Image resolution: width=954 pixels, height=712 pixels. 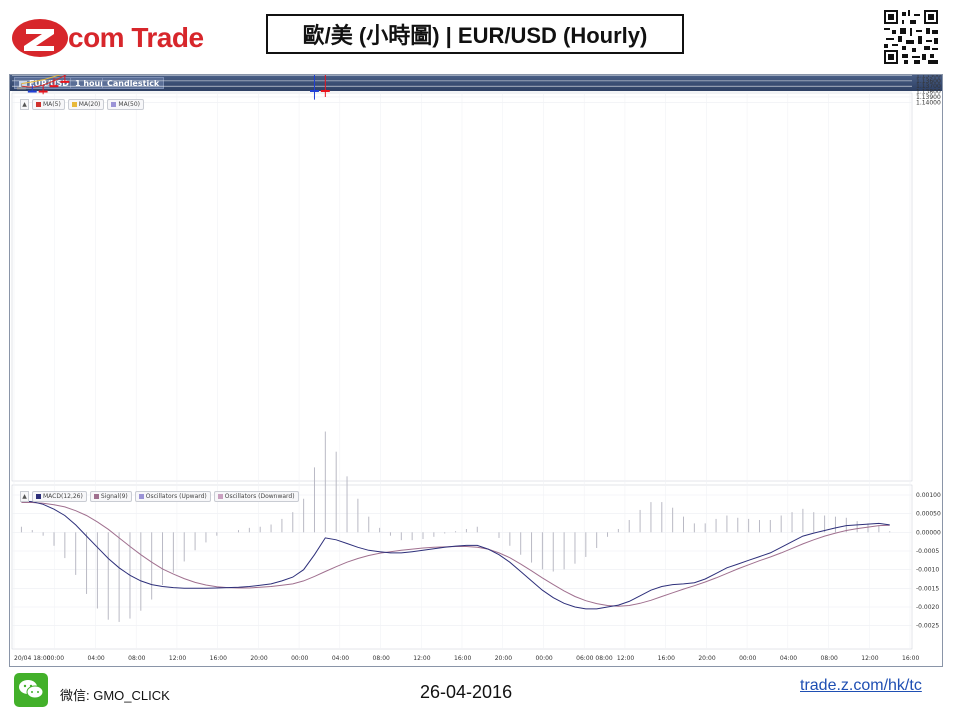 I want to click on ma50-swatch, so click(x=114, y=104).